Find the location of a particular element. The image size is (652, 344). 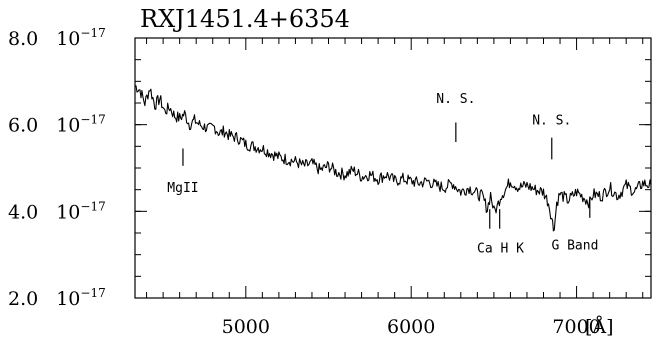

x-tick-label: 6000 is located at coordinates (411, 327).